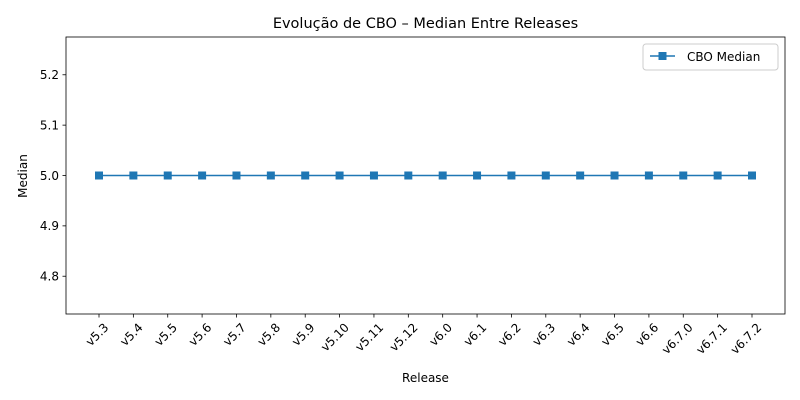  Describe the element at coordinates (544, 334) in the screenshot. I see `x-tick-label: v6.3` at that location.